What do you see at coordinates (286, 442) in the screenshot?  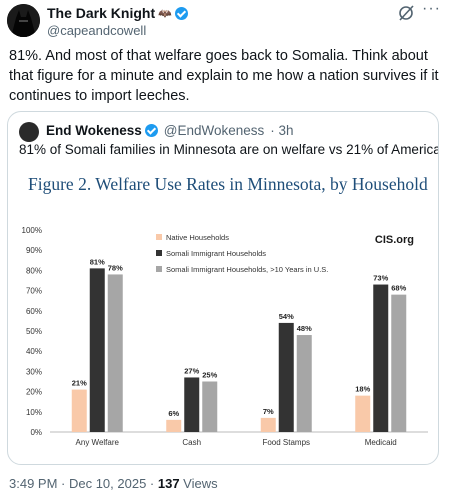 I see `x-tick-label: Food Stamps` at bounding box center [286, 442].